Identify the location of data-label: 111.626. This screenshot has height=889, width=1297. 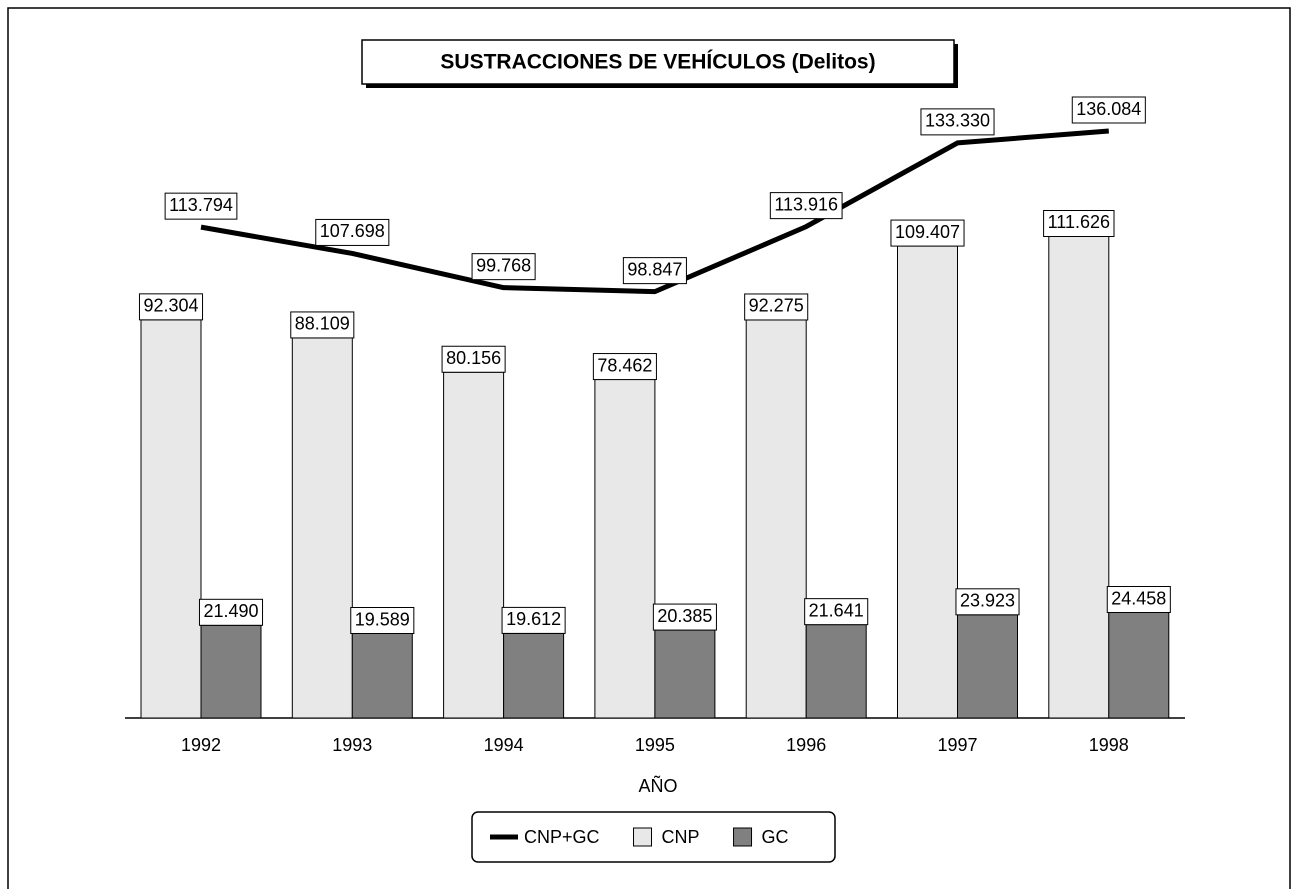
(1079, 222).